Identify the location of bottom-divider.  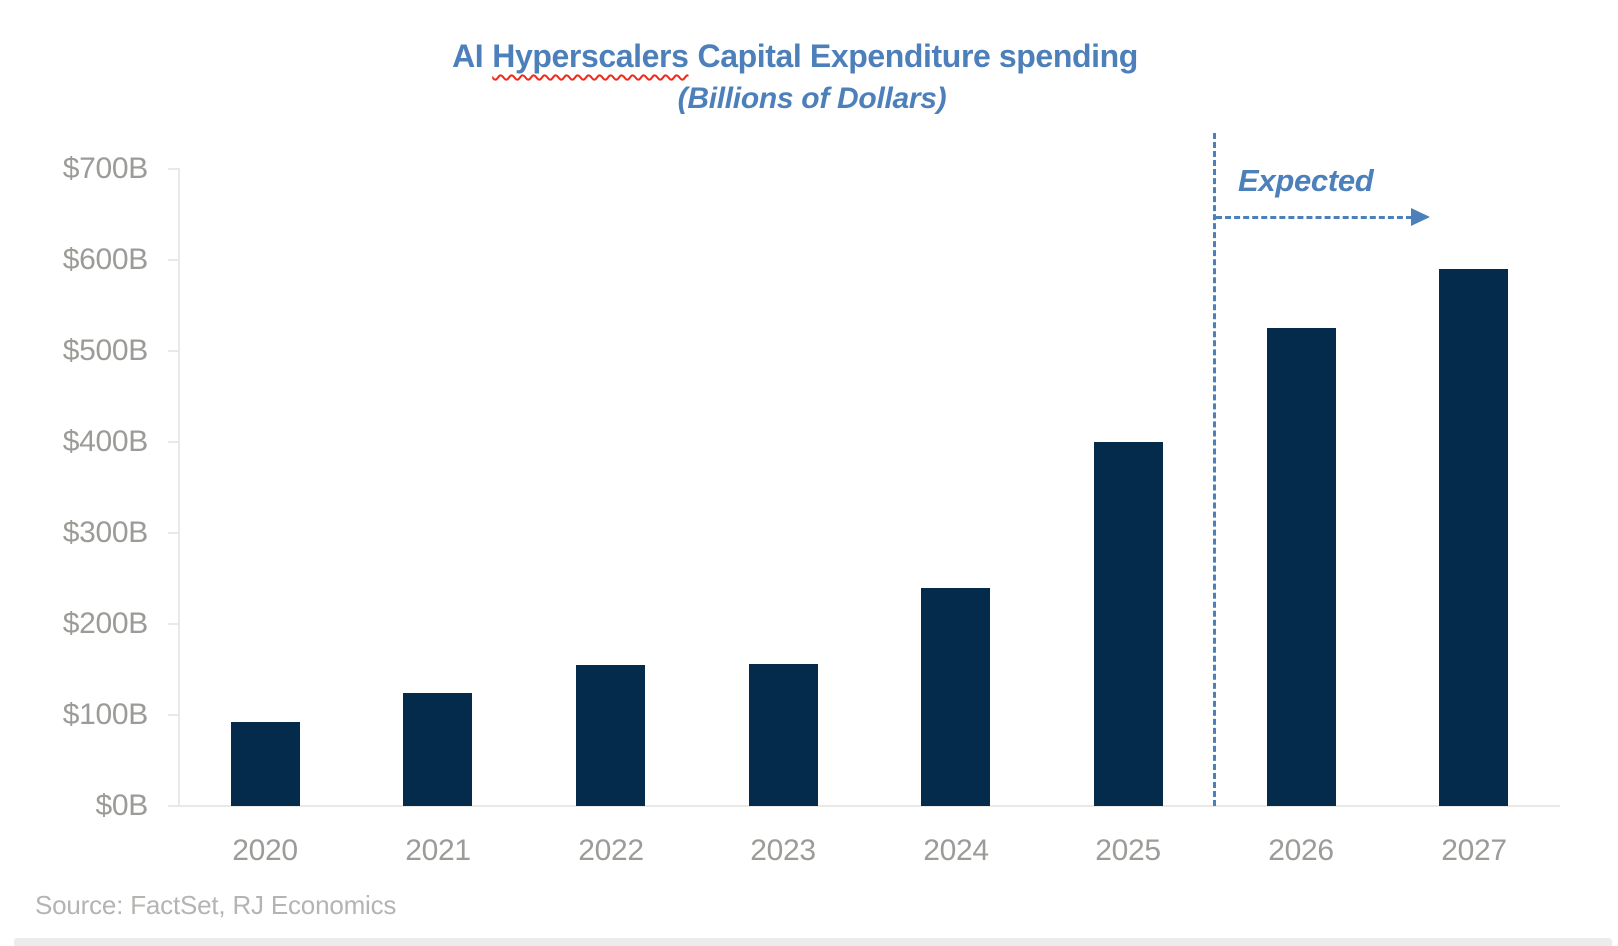
(813, 942).